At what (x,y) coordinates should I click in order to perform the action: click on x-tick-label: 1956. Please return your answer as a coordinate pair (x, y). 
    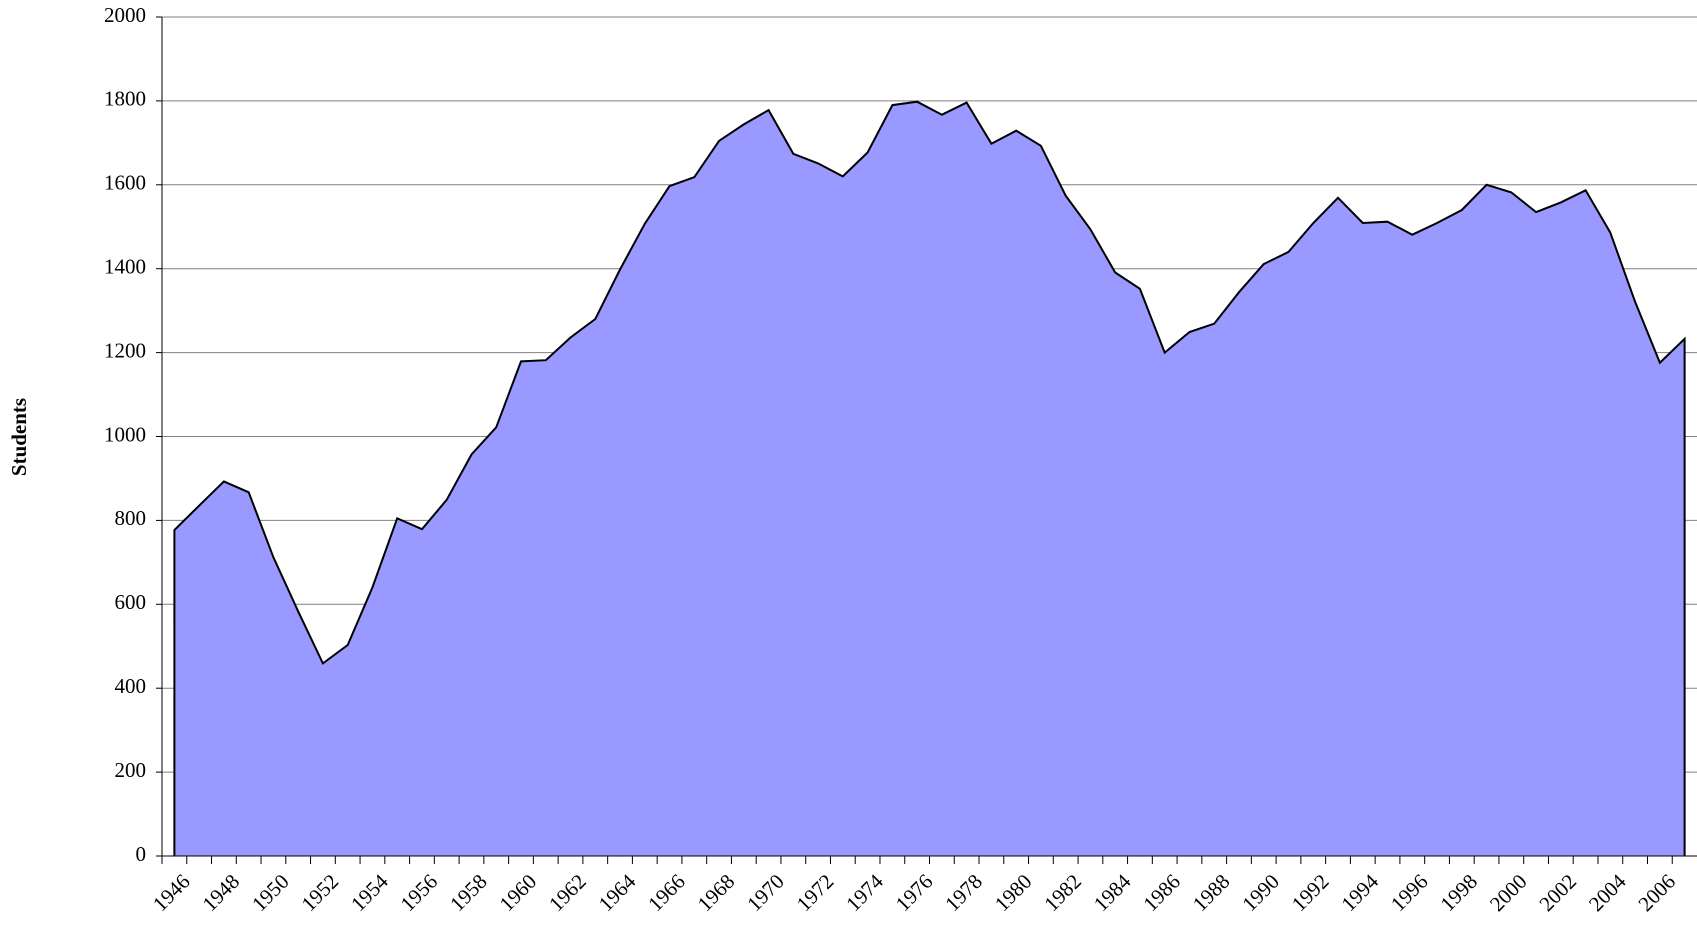
    Looking at the image, I should click on (419, 892).